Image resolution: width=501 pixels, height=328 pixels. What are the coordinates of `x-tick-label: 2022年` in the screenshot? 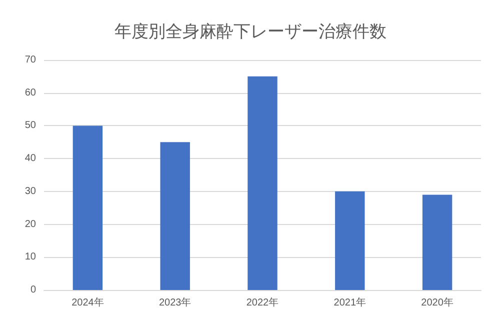 It's located at (262, 302).